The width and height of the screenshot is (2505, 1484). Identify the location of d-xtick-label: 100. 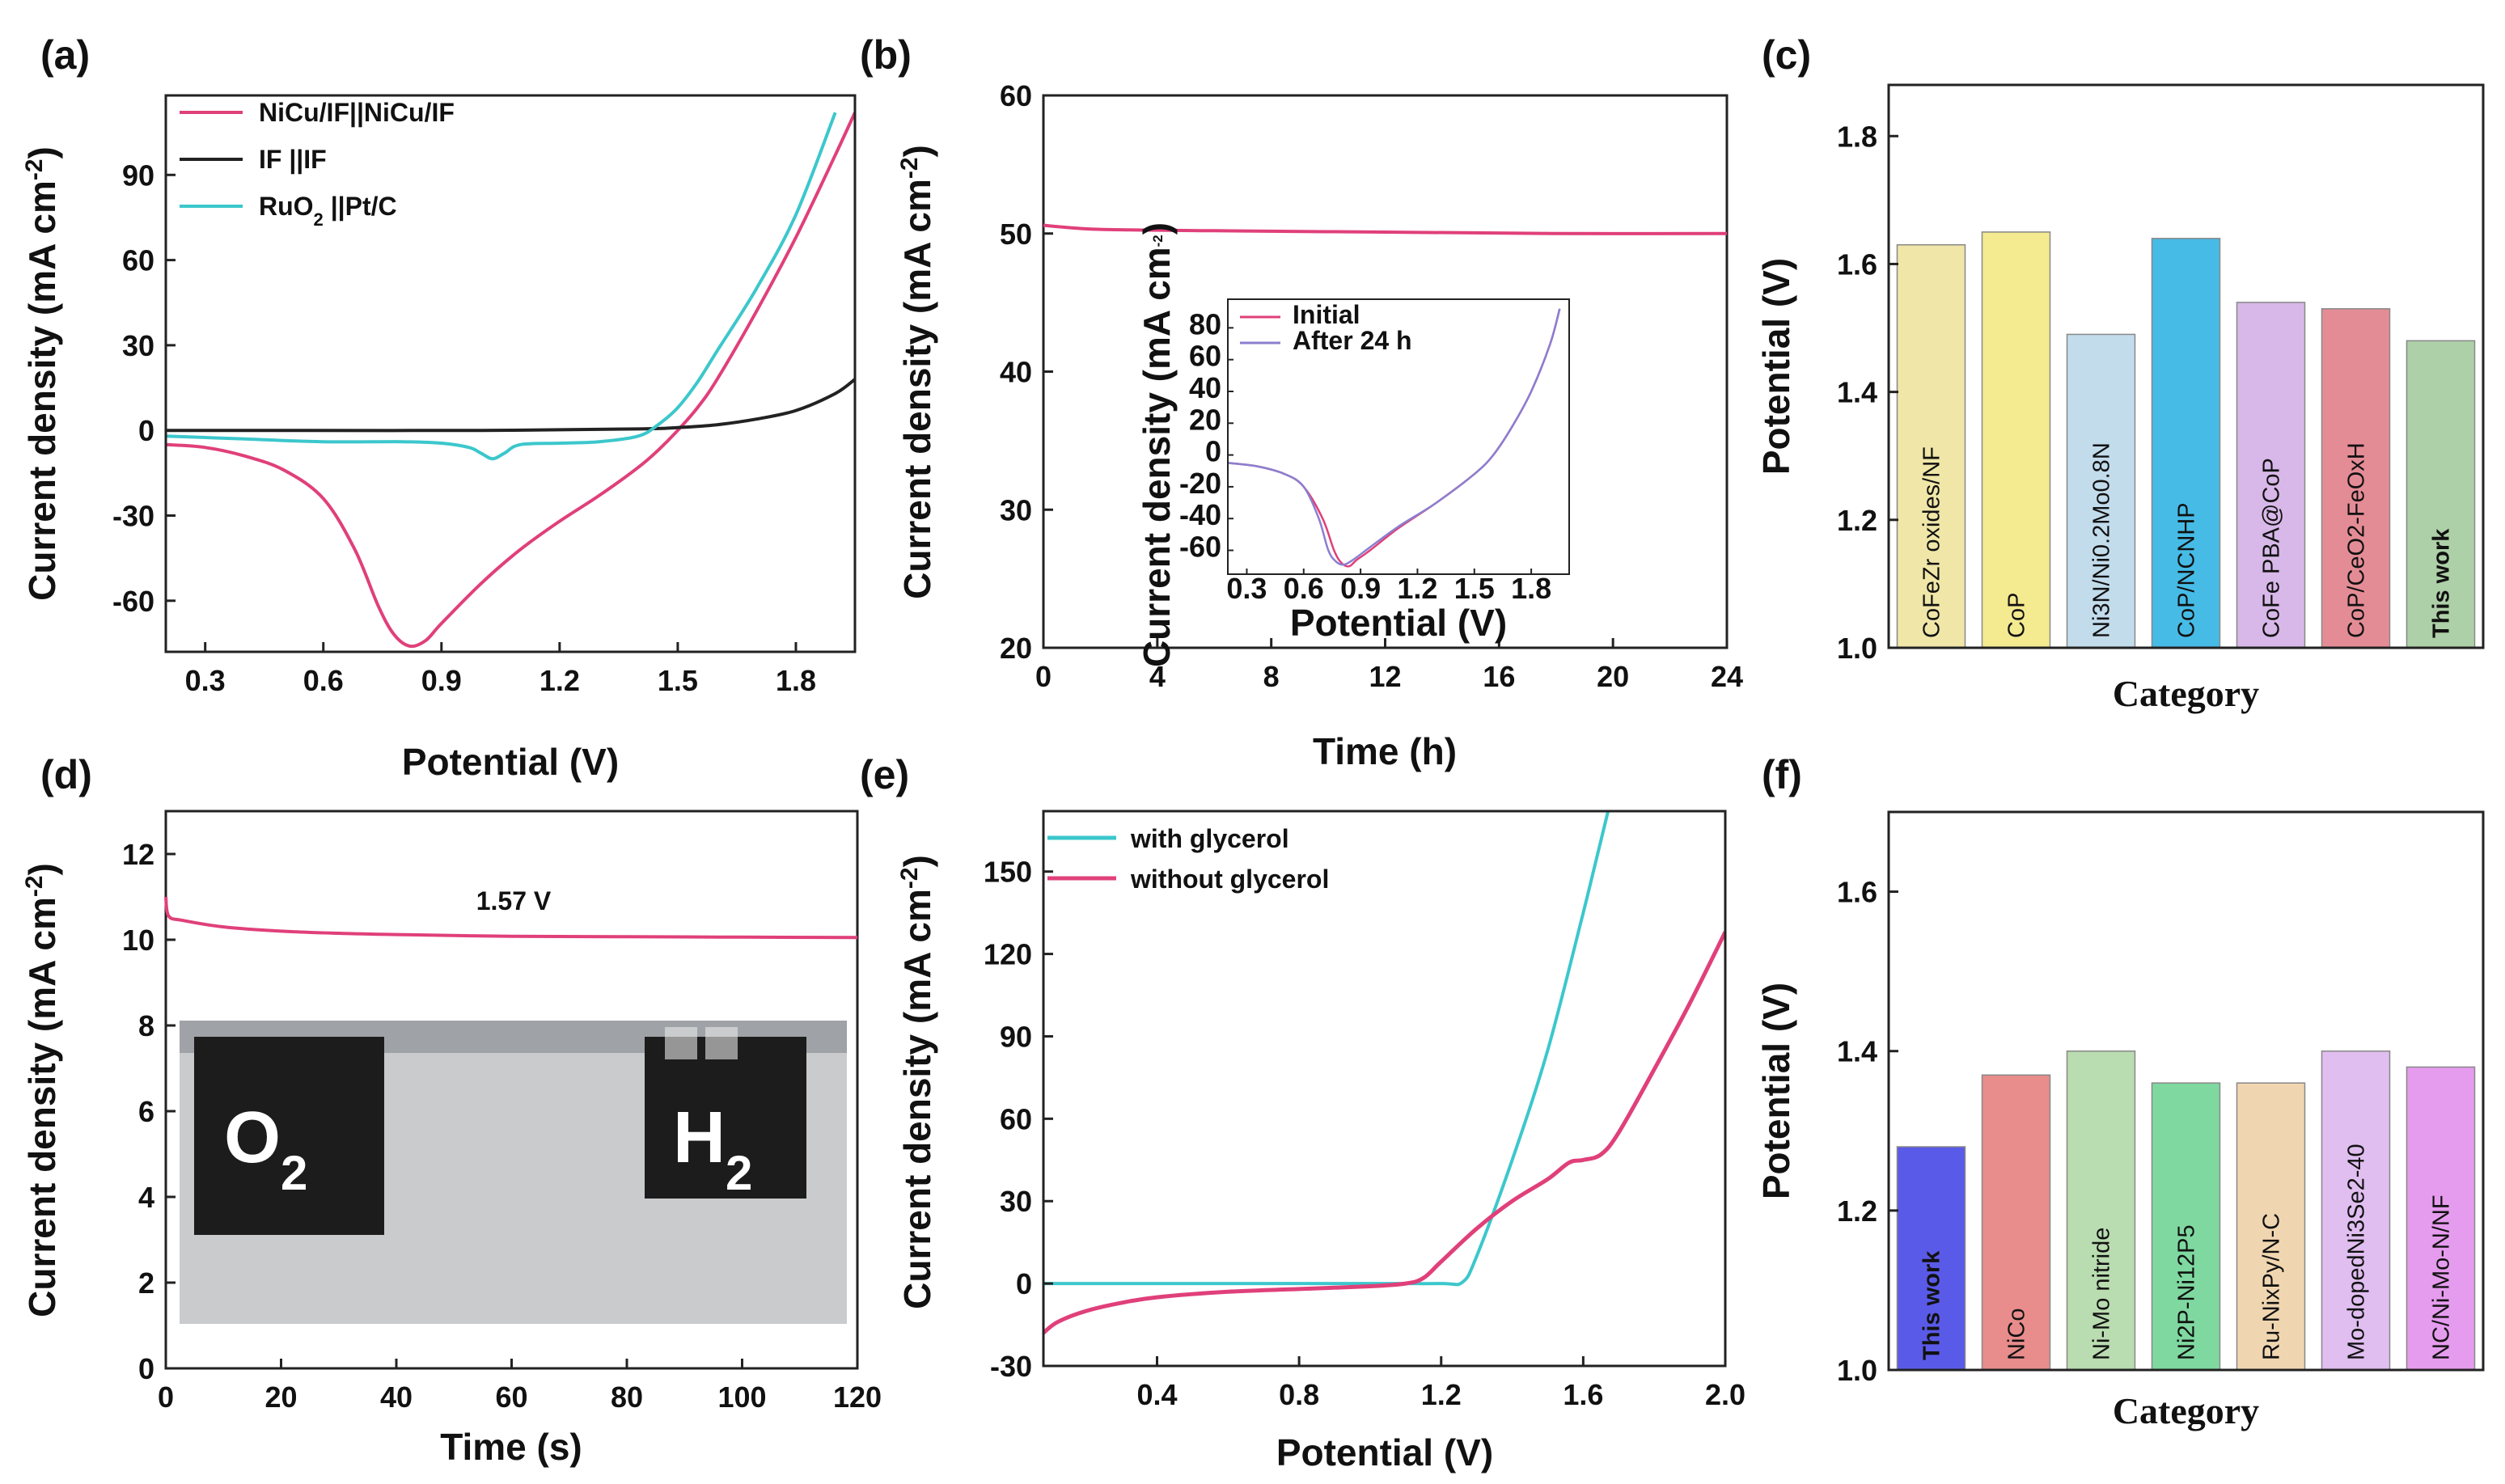
(741, 1397).